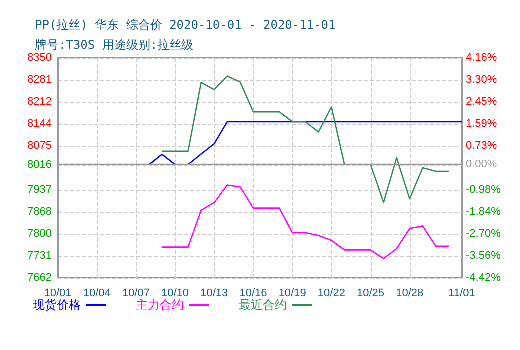  Describe the element at coordinates (58, 294) in the screenshot. I see `x-tick-label: 10/01` at that location.